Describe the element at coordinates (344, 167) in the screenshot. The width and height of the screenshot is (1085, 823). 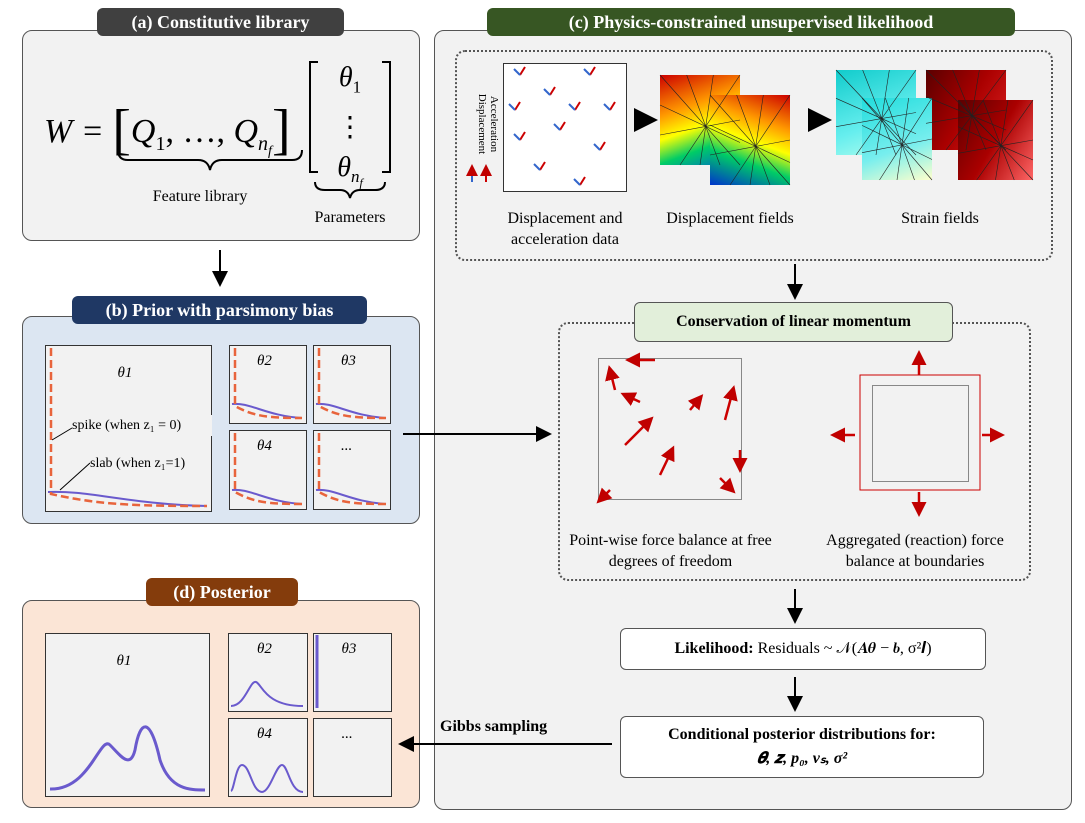
I see `eq-theta: θ` at that location.